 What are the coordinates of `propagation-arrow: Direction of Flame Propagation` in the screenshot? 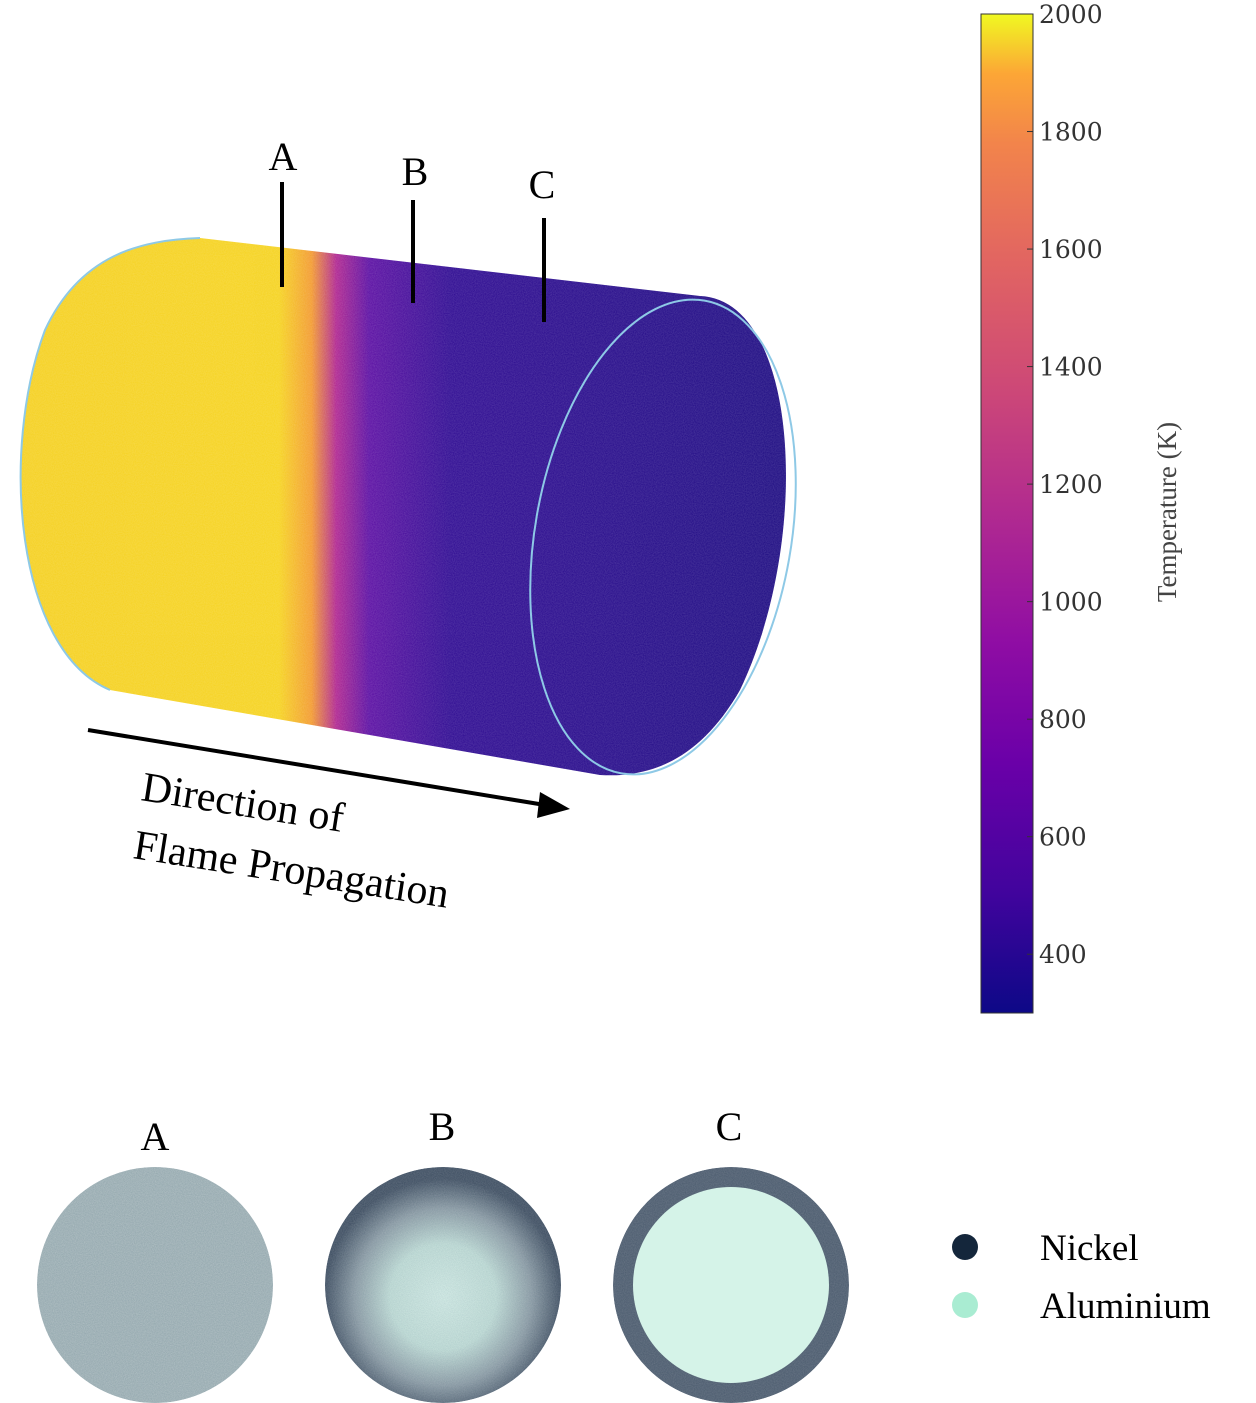 It's located at (328, 823).